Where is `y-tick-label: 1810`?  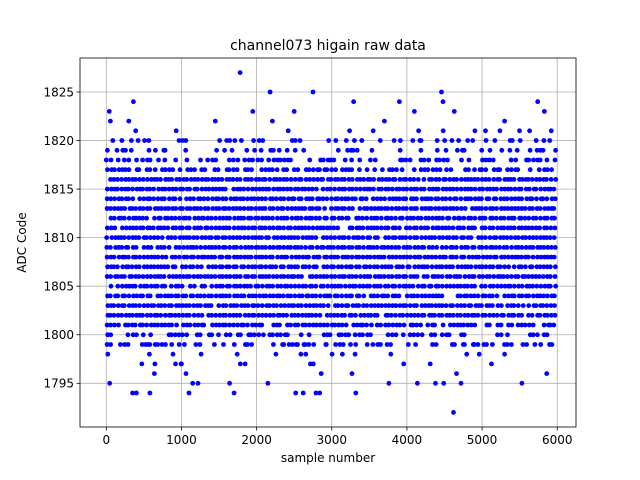 y-tick-label: 1810 is located at coordinates (58, 238).